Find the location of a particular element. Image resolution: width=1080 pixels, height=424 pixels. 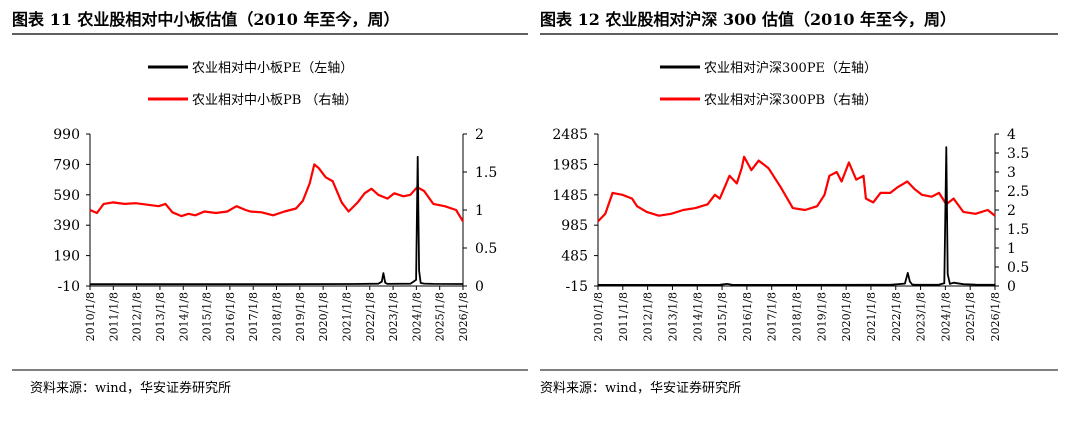

legend-label-pb: 农业相对中小板PB （右轴） is located at coordinates (274, 100).